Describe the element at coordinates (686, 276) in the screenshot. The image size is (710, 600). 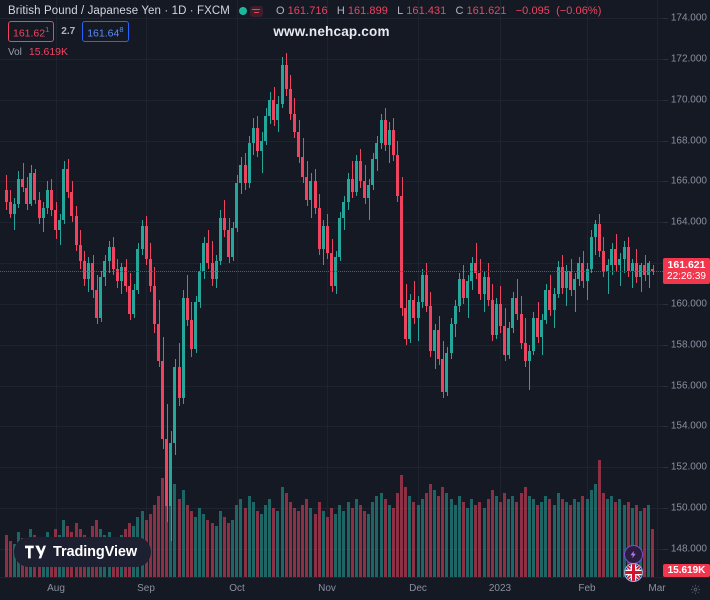
I see `countdown-value: 22:26:39` at that location.